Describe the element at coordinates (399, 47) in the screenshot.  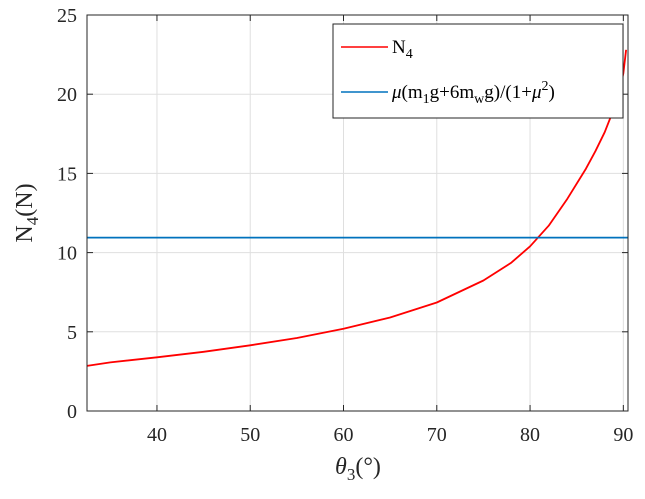
I see `legend-label-n4-main: N` at that location.